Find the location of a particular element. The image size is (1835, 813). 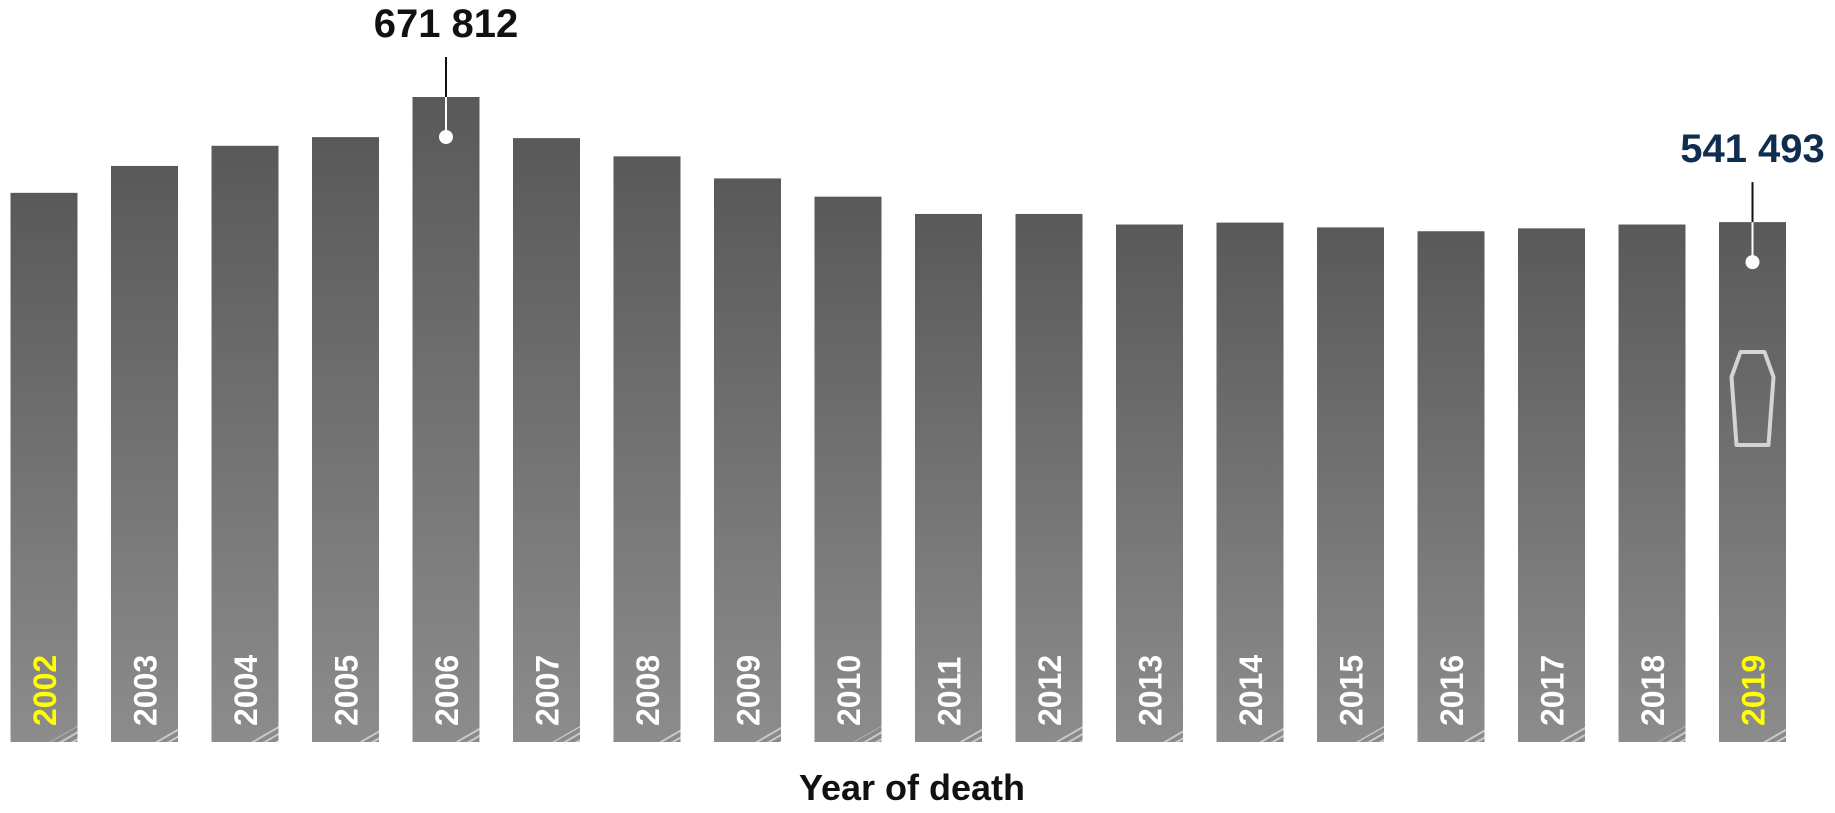

bar-2017 is located at coordinates (1551, 485).